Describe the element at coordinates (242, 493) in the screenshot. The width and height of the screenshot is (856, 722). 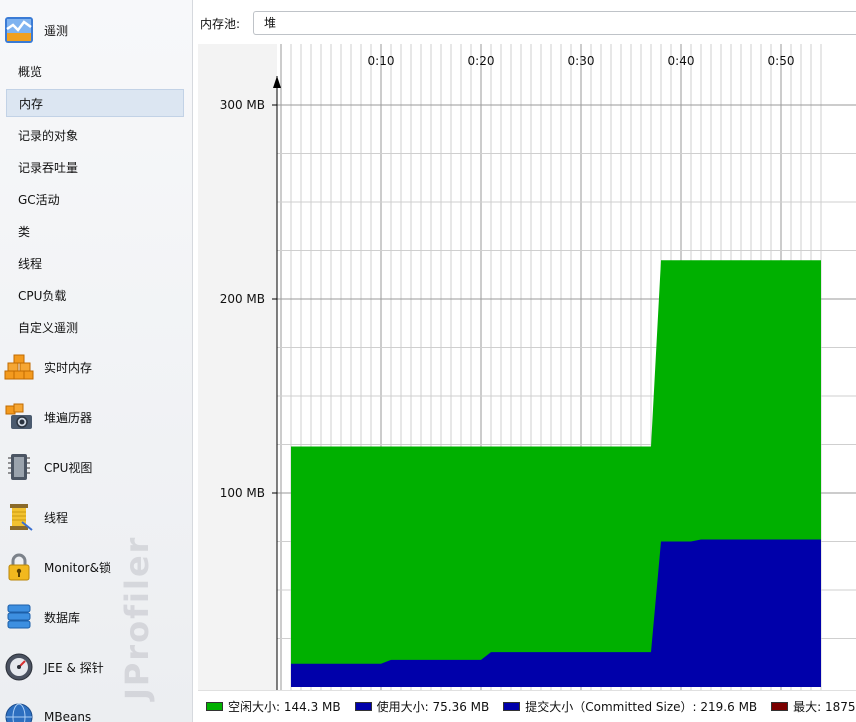
I see `y-tick-label: 100 MB` at that location.